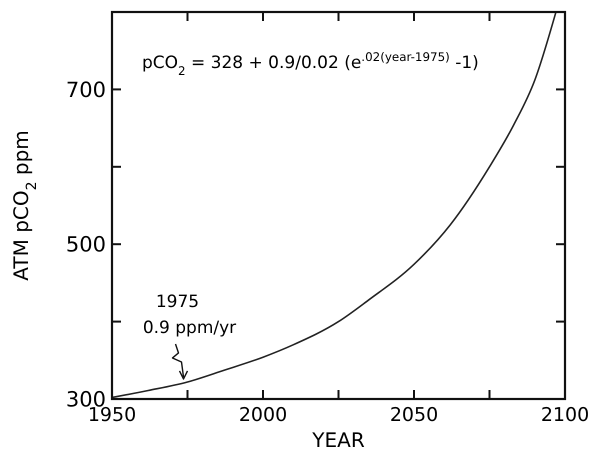 The image size is (593, 450). What do you see at coordinates (414, 415) in the screenshot?
I see `x-tick-label: 2050` at bounding box center [414, 415].